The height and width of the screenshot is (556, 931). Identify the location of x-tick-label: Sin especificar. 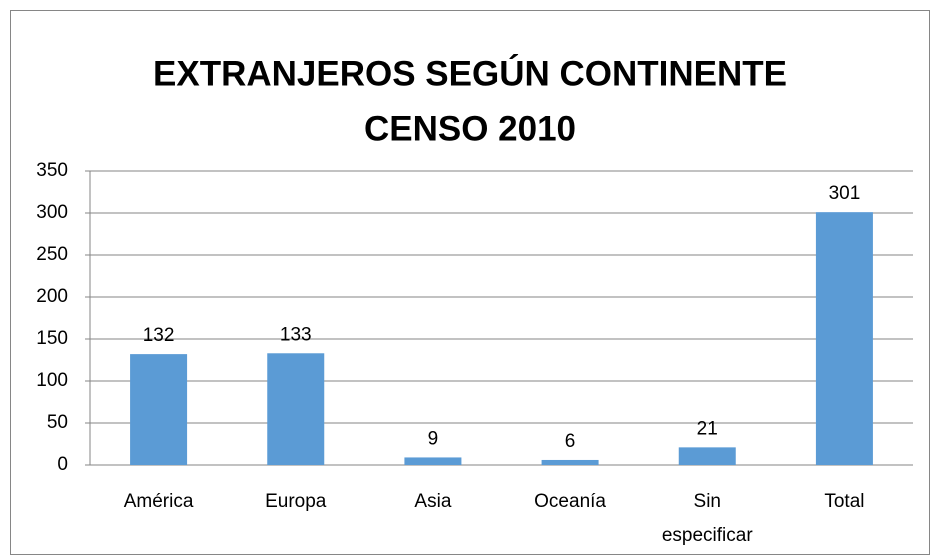
(707, 518).